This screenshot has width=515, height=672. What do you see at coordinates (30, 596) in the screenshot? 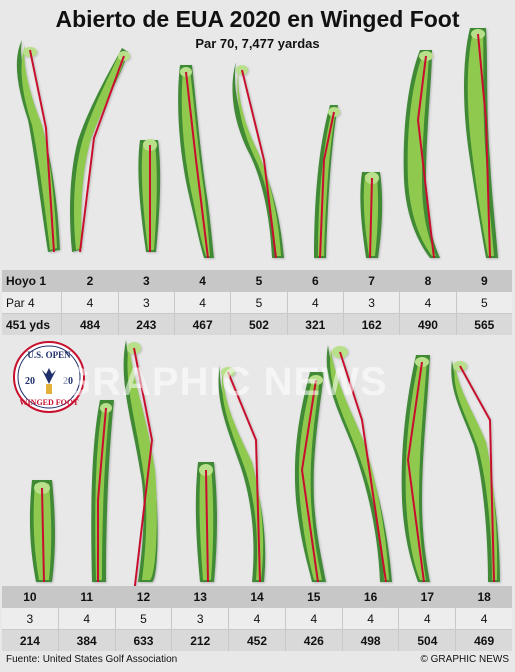
I see `table-cell: 10` at bounding box center [30, 596].